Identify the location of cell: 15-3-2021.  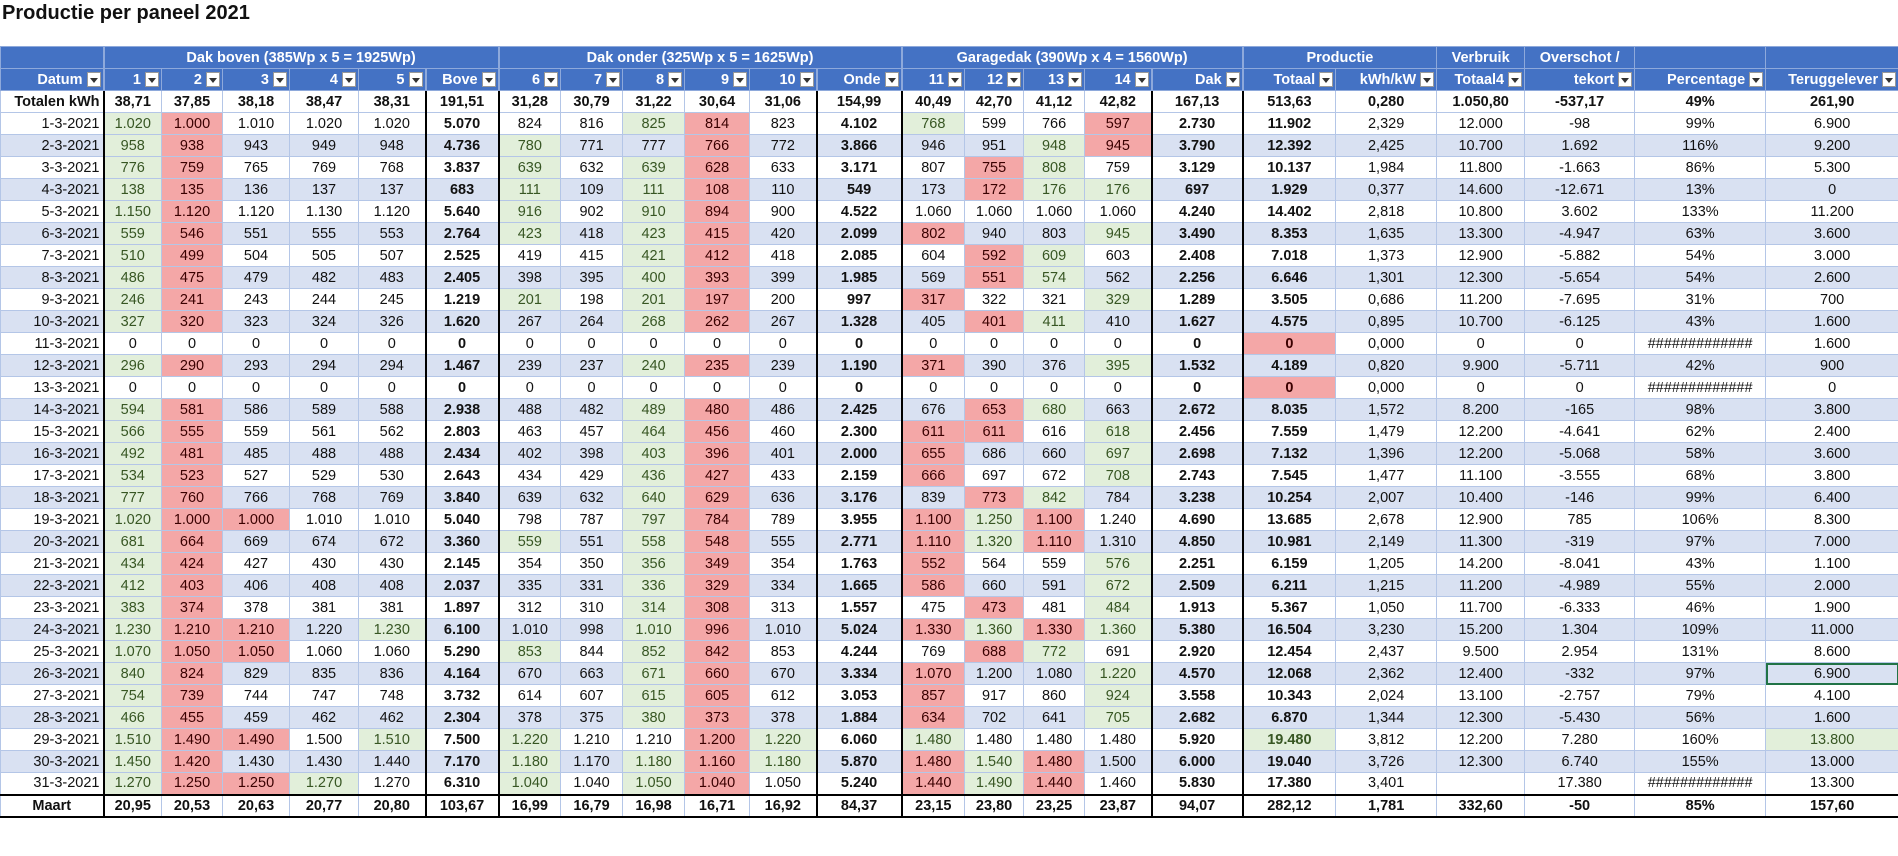
(52, 431).